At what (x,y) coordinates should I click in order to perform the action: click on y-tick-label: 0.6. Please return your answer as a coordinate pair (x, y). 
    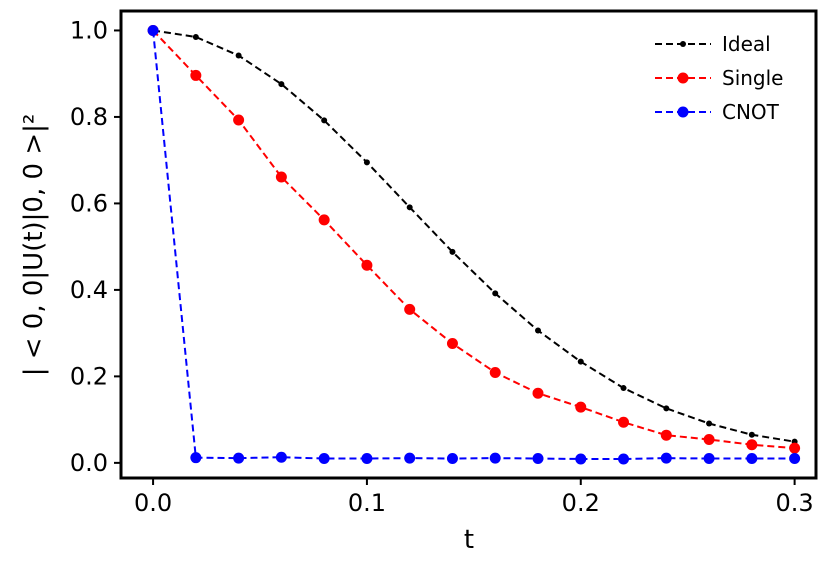
    Looking at the image, I should click on (89, 203).